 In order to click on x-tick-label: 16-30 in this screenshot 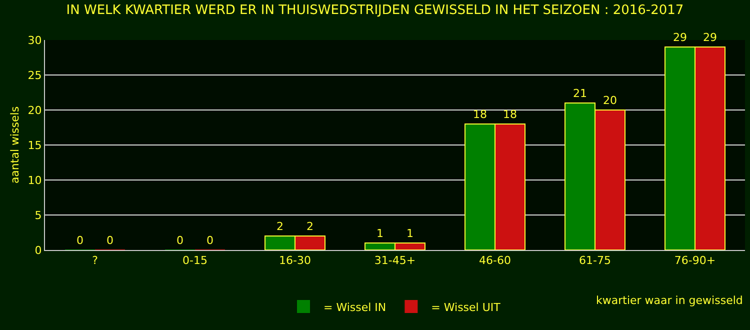, I will do `click(295, 261)`.